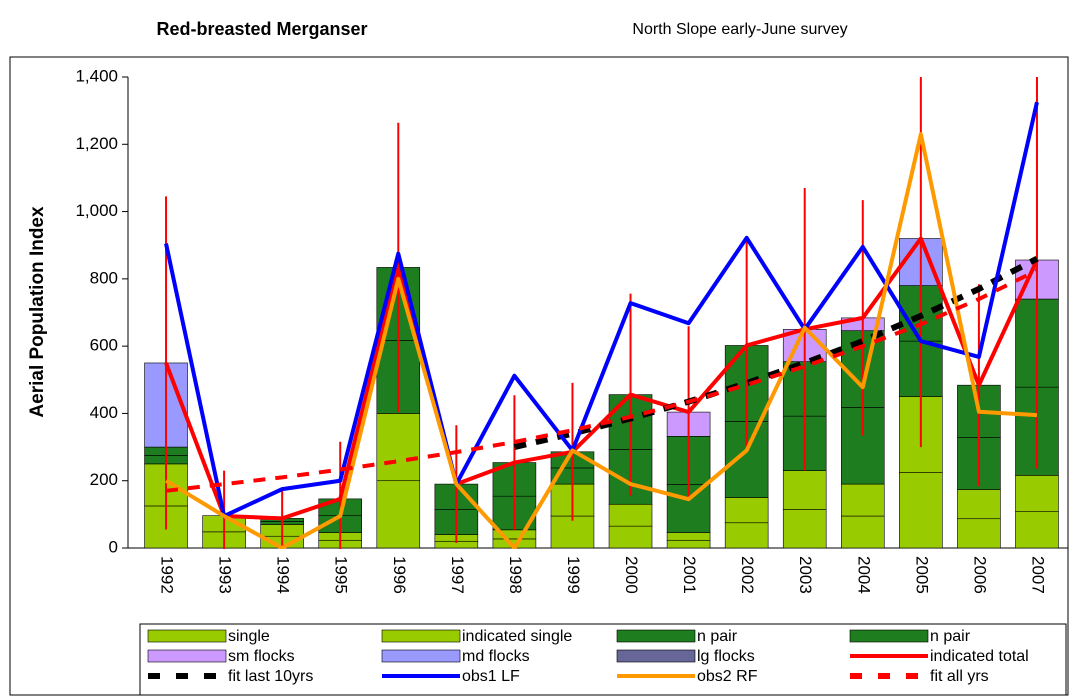 The image size is (1077, 696). I want to click on x-tick-label: 1995, so click(341, 575).